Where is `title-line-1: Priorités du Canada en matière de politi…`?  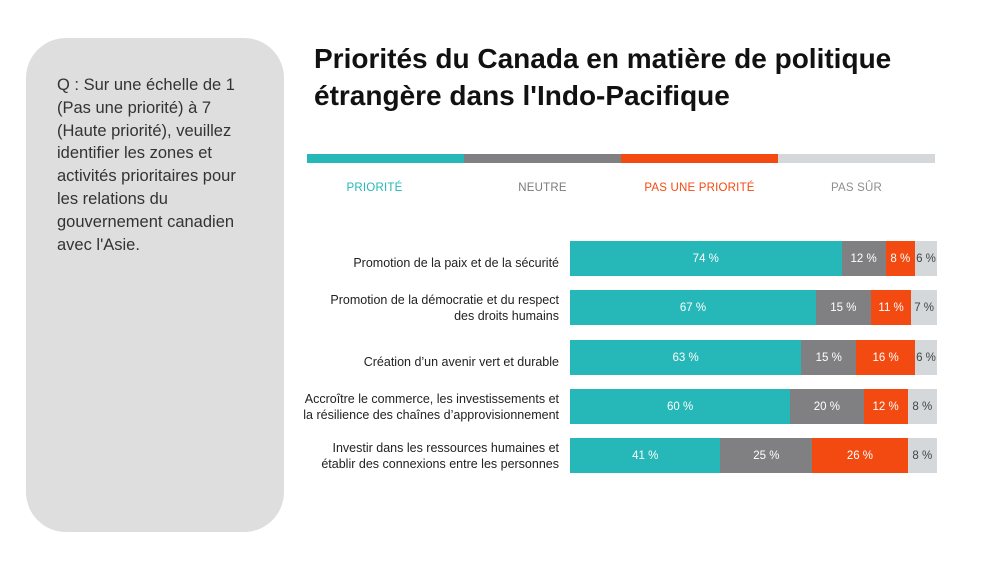 title-line-1: Priorités du Canada en matière de politi… is located at coordinates (603, 58).